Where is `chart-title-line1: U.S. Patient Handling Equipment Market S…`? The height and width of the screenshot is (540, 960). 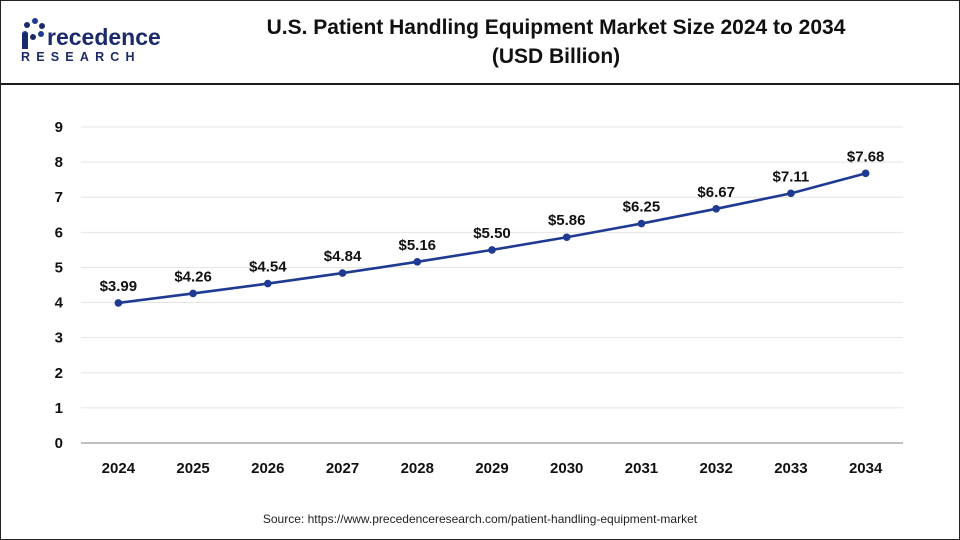
chart-title-line1: U.S. Patient Handling Equipment Market S… is located at coordinates (556, 27).